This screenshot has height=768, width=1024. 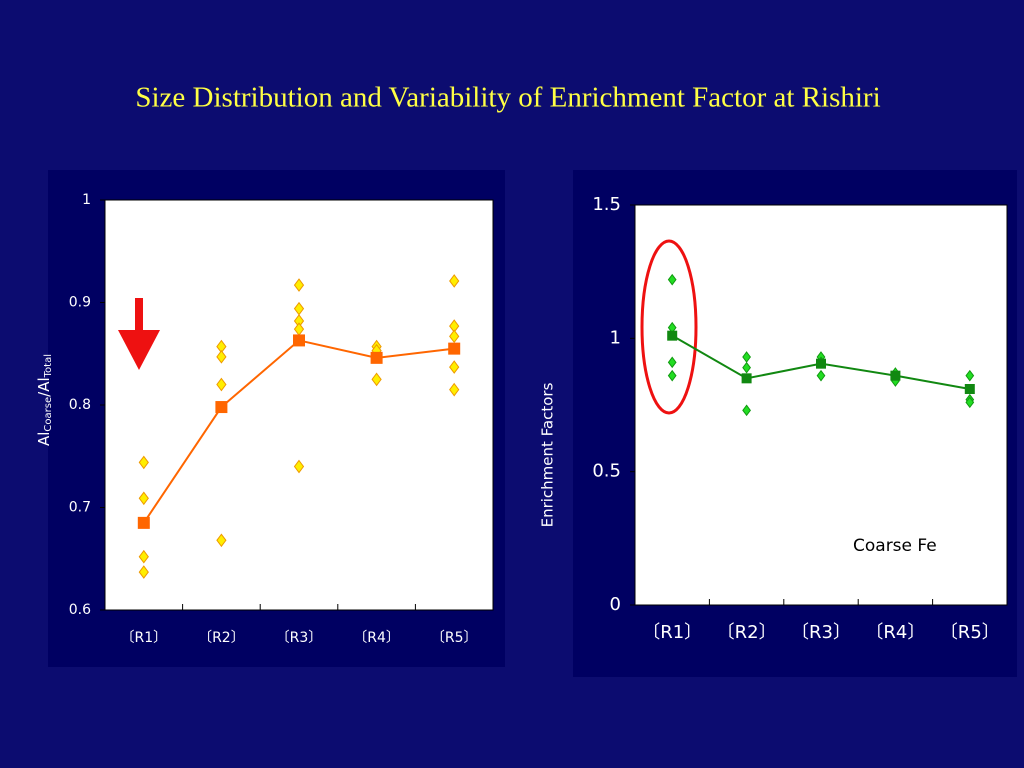 I want to click on y-axis-label: AlCoarse/AlTotal, so click(x=45, y=400).